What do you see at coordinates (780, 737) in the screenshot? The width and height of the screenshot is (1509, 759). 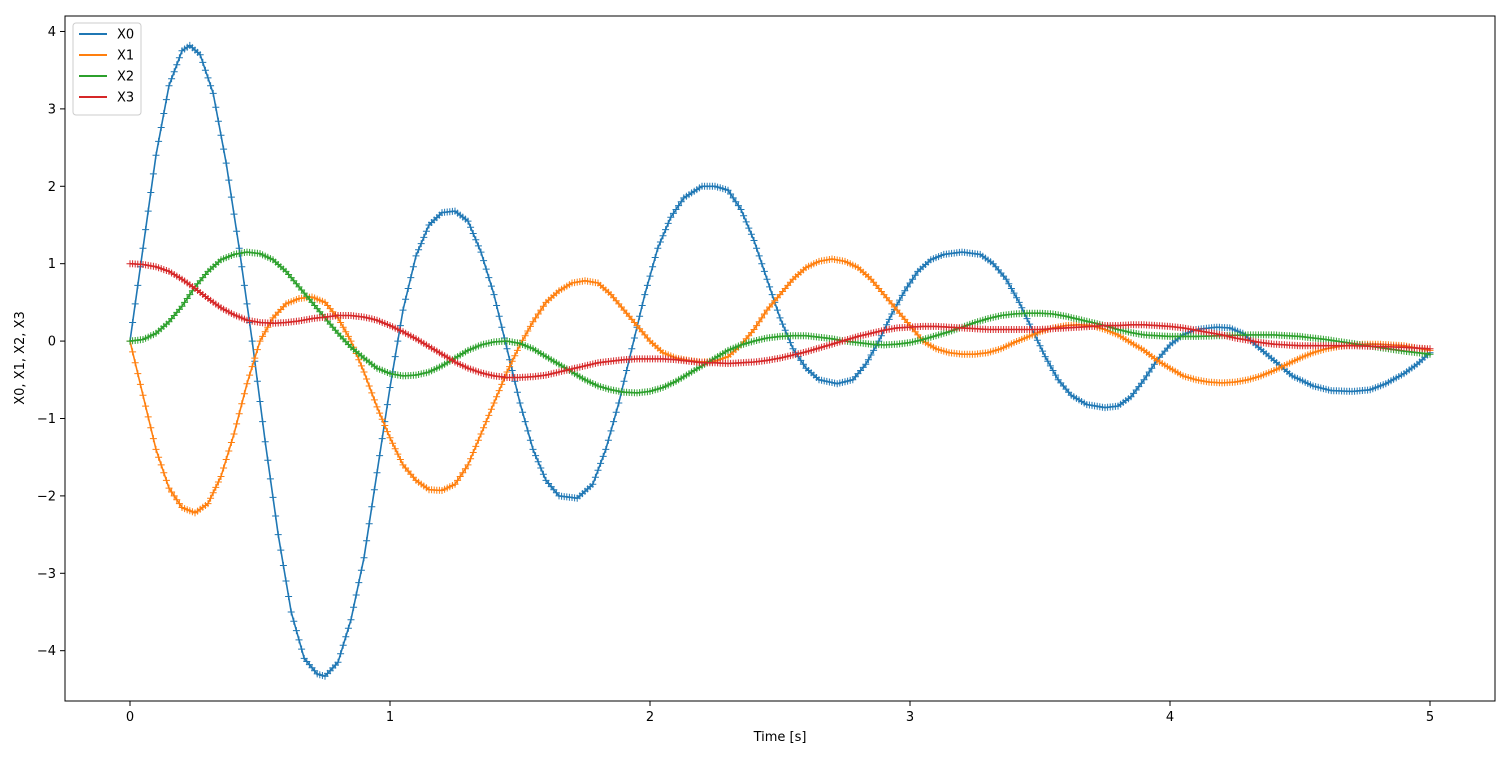 I see `x-axis-label: Time [s]` at bounding box center [780, 737].